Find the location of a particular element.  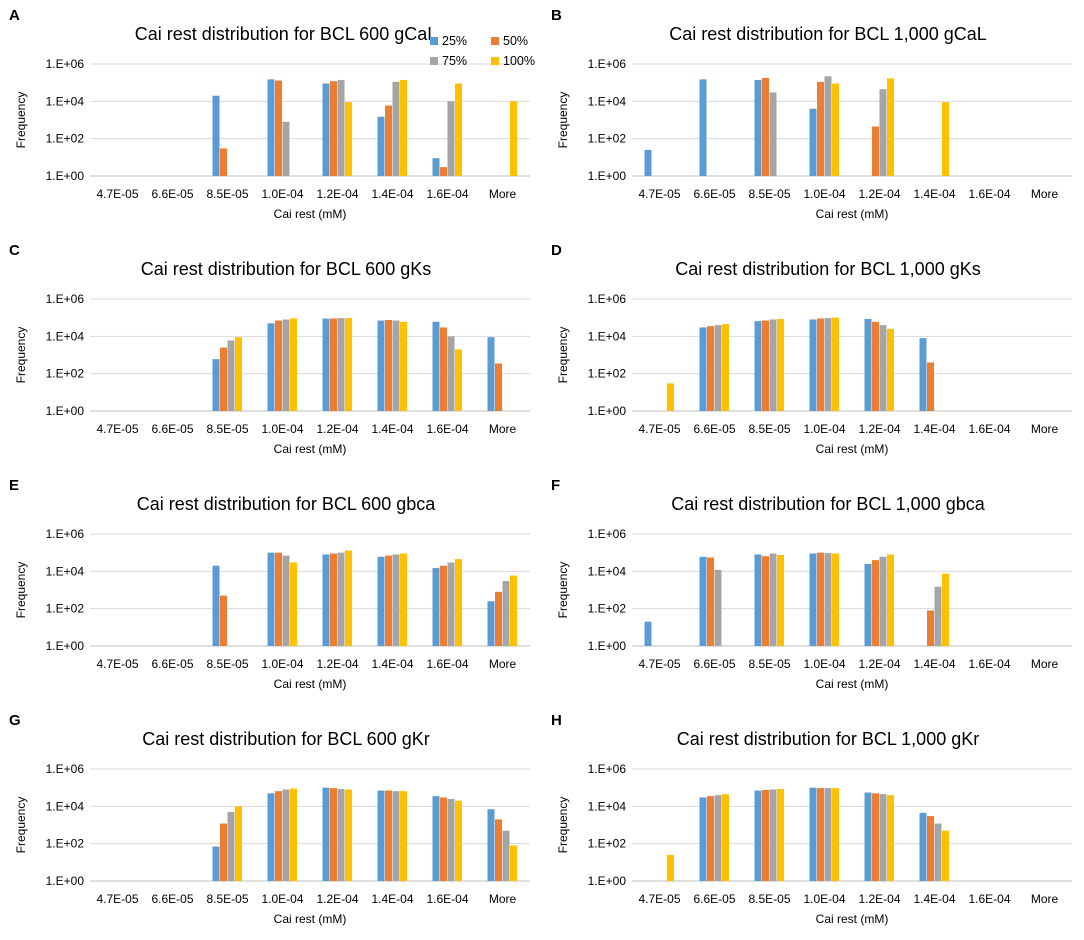

bar-50pct-10e04 is located at coordinates (820, 364).